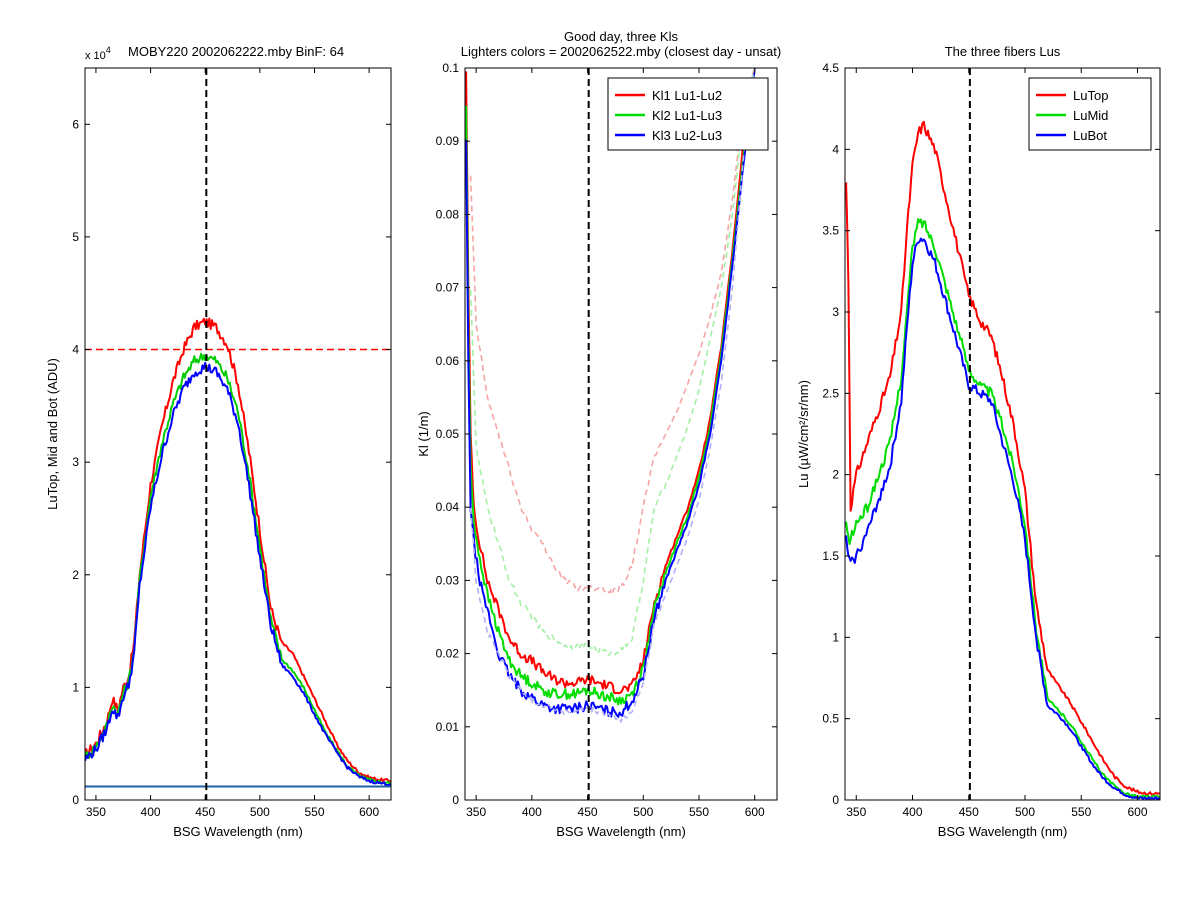 The width and height of the screenshot is (1200, 900). I want to click on legend-label: LuTop, so click(1090, 95).